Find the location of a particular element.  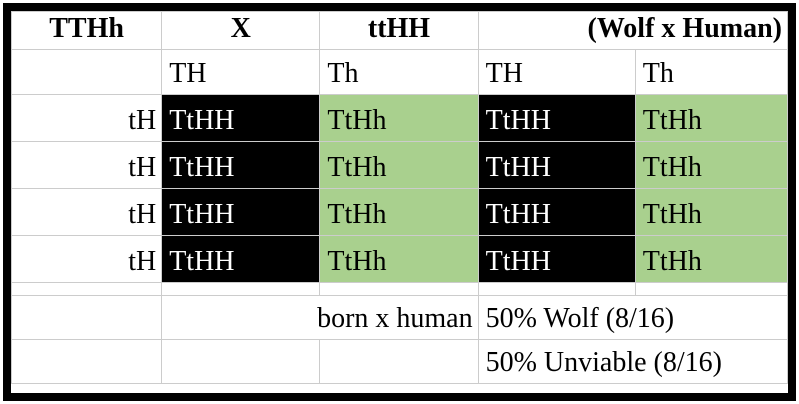

parent2-genotype-cell: ttHH is located at coordinates (399, 30).